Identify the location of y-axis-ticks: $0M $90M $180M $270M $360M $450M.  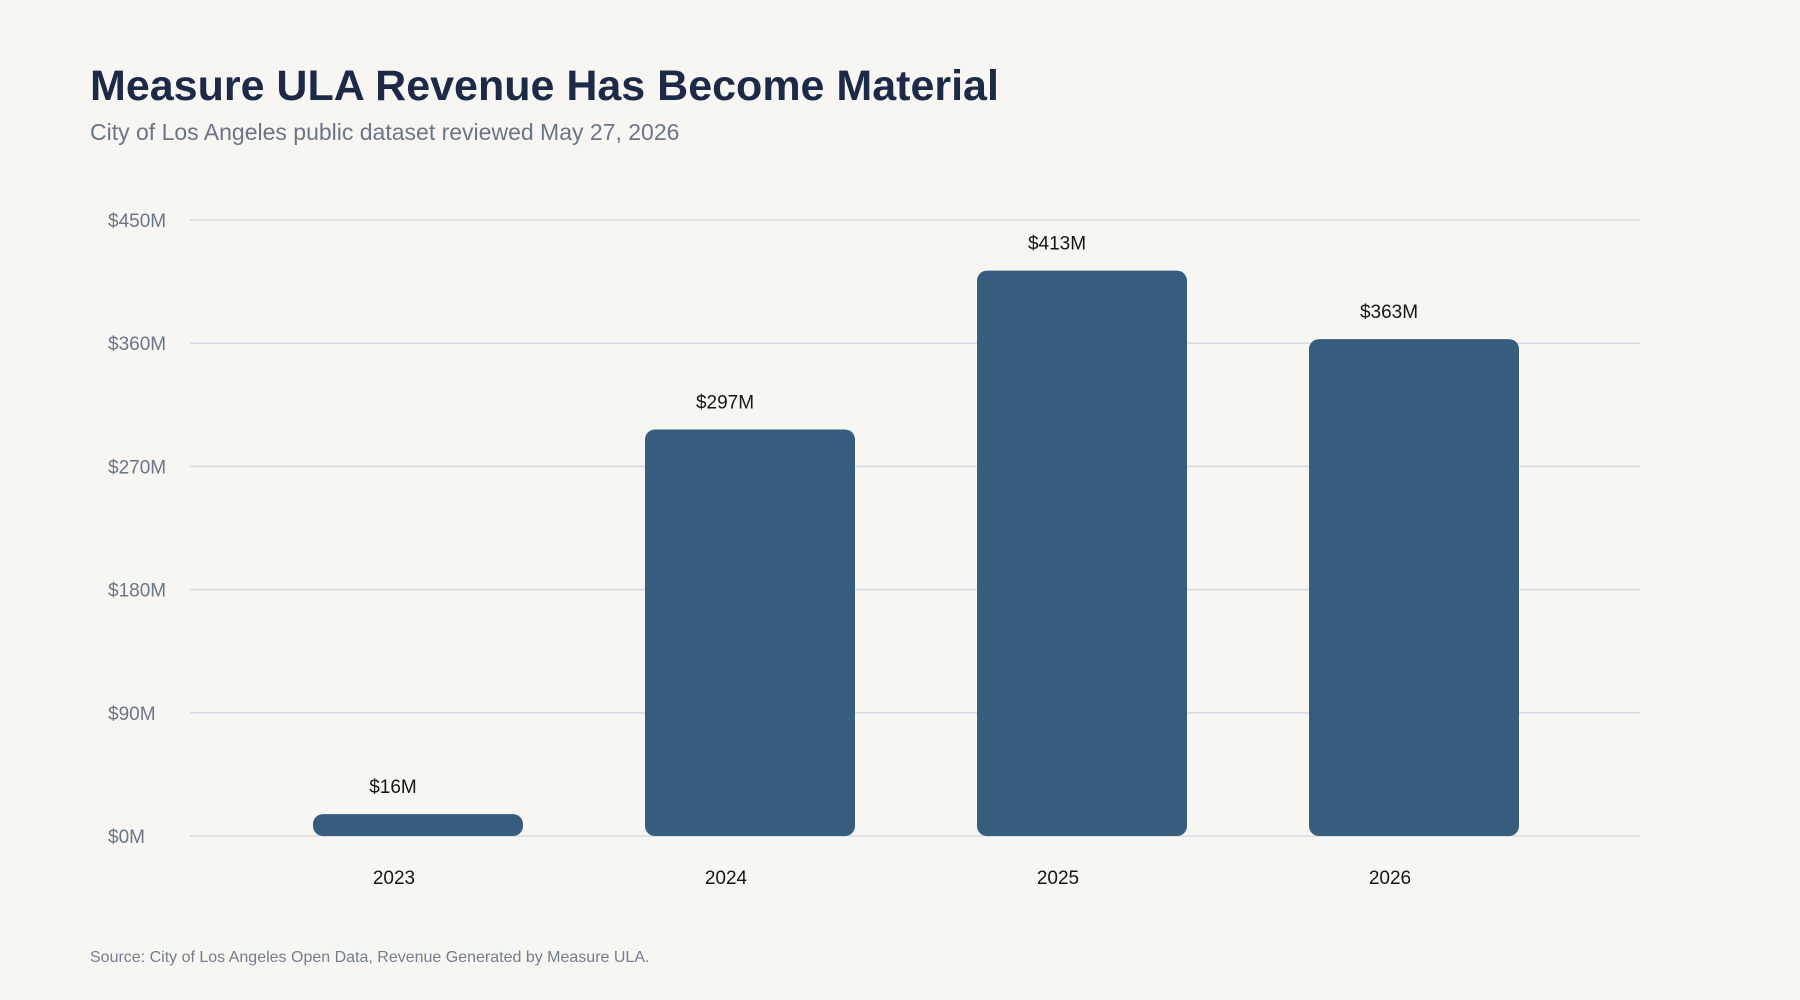
(137, 529).